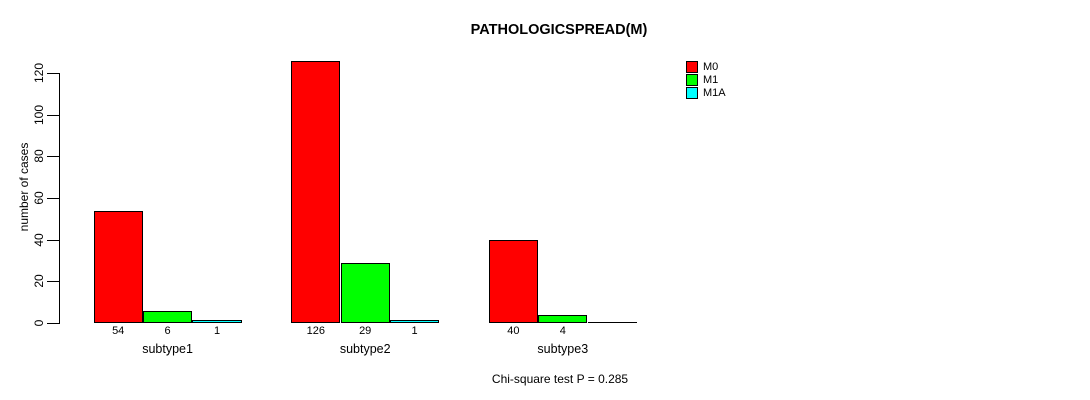 The height and width of the screenshot is (400, 1090). Describe the element at coordinates (711, 80) in the screenshot. I see `legend-label: M1` at that location.